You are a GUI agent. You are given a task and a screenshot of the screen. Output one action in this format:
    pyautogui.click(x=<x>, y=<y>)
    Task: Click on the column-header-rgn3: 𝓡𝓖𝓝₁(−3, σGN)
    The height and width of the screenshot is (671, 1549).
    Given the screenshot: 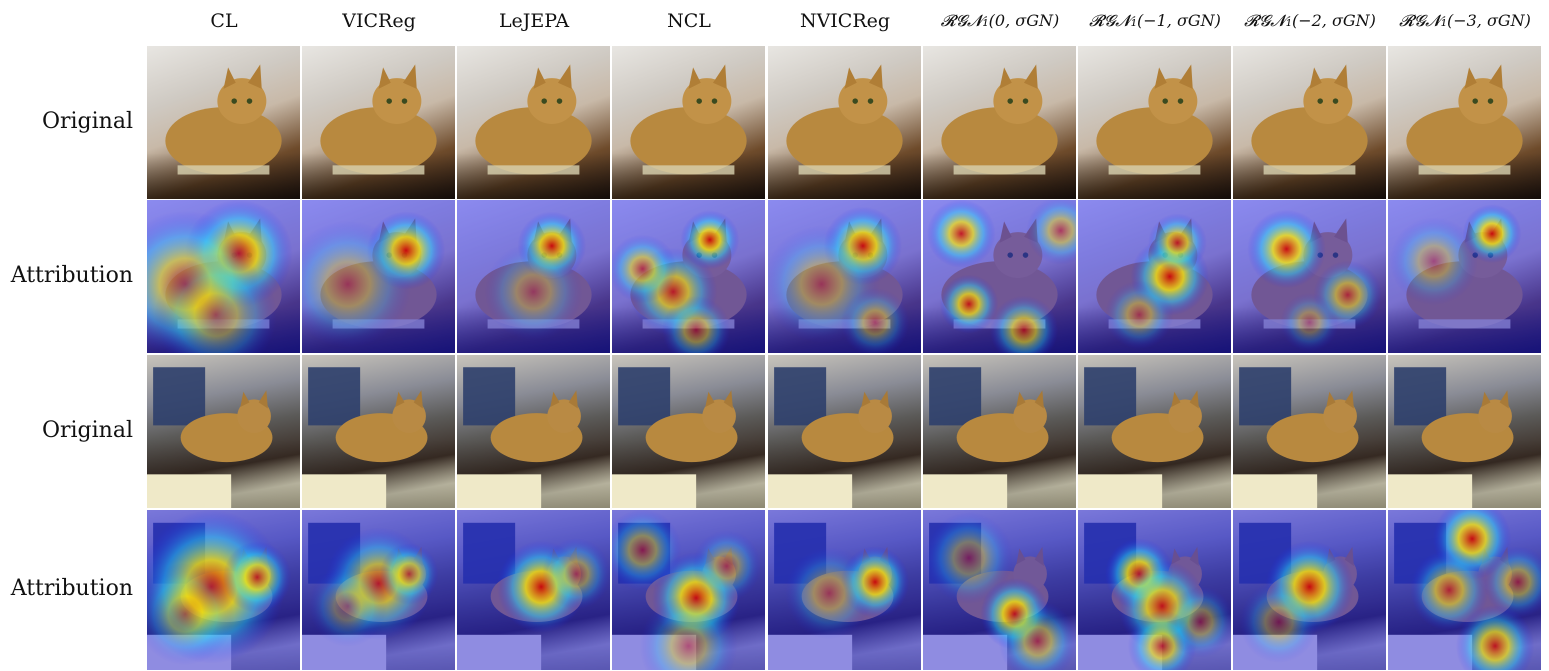 What is the action you would take?
    pyautogui.click(x=1465, y=20)
    